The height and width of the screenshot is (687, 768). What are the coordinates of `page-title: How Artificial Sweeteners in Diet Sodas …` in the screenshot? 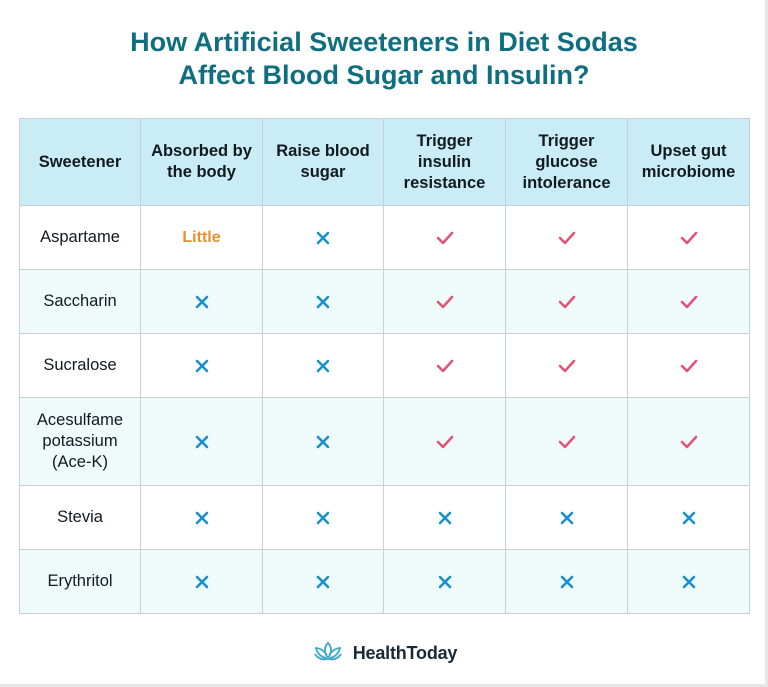 It's located at (384, 59).